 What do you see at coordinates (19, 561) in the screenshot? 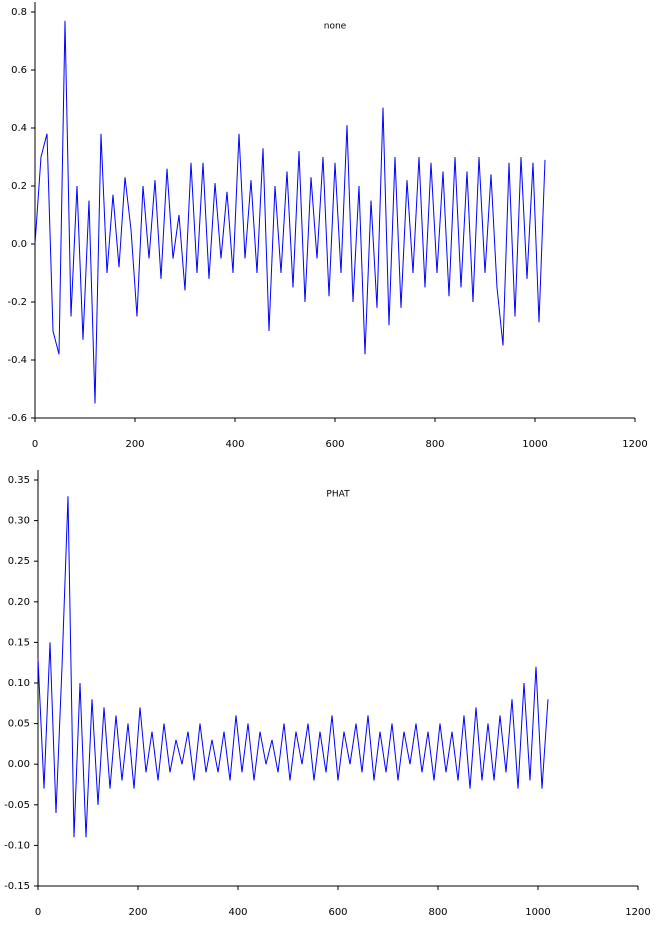
I see `y-tick-label: 0.25` at bounding box center [19, 561].